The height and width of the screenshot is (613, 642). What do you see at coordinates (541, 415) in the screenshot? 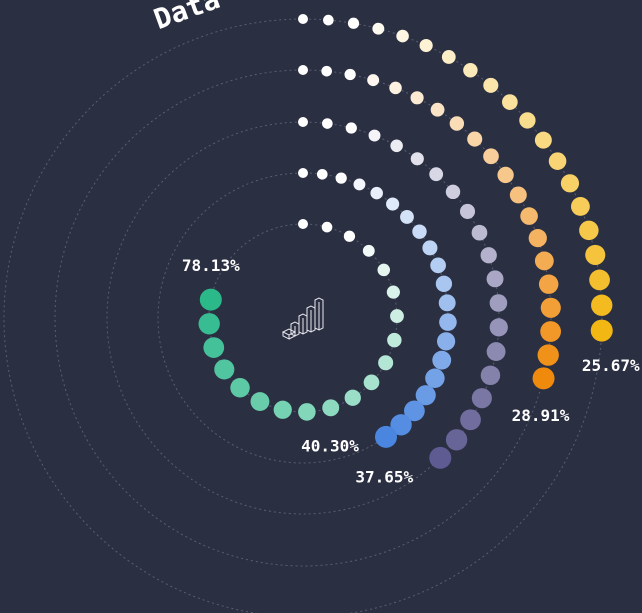
I see `value-label: 28.91%` at bounding box center [541, 415].